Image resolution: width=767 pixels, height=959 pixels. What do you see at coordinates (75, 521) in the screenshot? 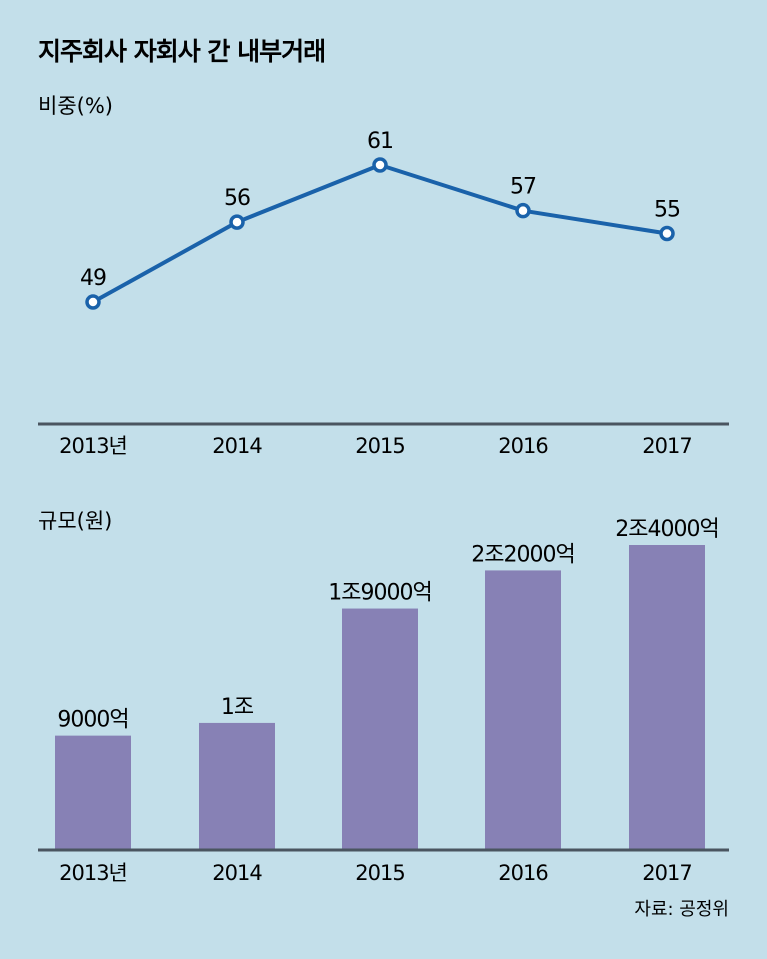
I see `bar-unit-label: 규모(원)` at bounding box center [75, 521].